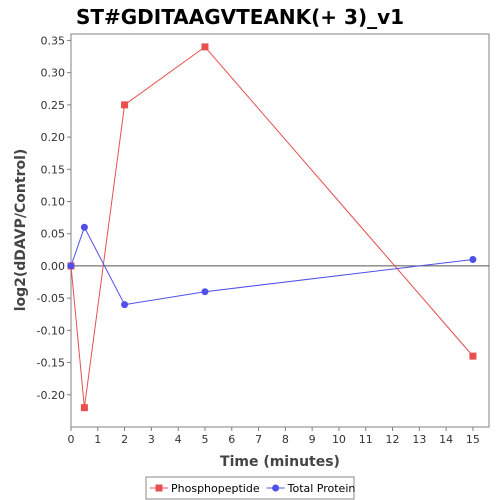 The height and width of the screenshot is (500, 500). What do you see at coordinates (276, 488) in the screenshot?
I see `total-protein-legend-marker` at bounding box center [276, 488].